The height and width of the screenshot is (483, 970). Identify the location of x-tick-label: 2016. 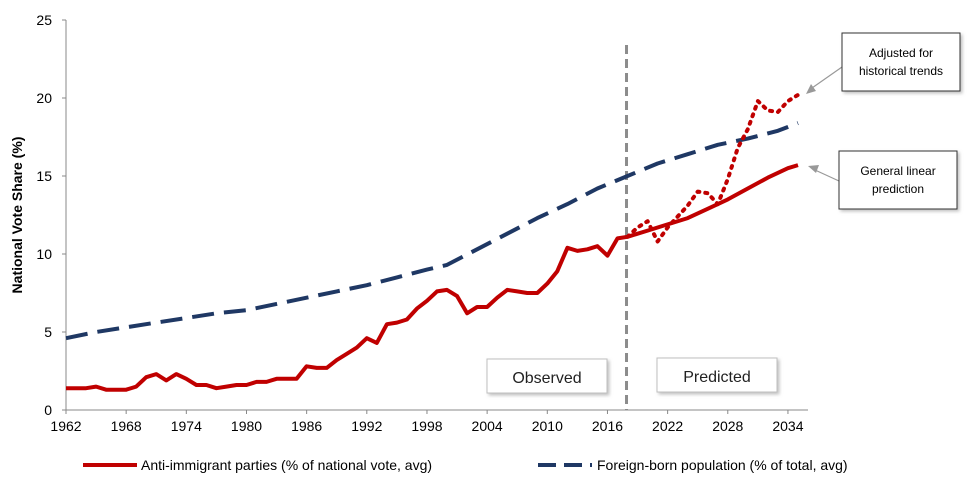
(607, 426).